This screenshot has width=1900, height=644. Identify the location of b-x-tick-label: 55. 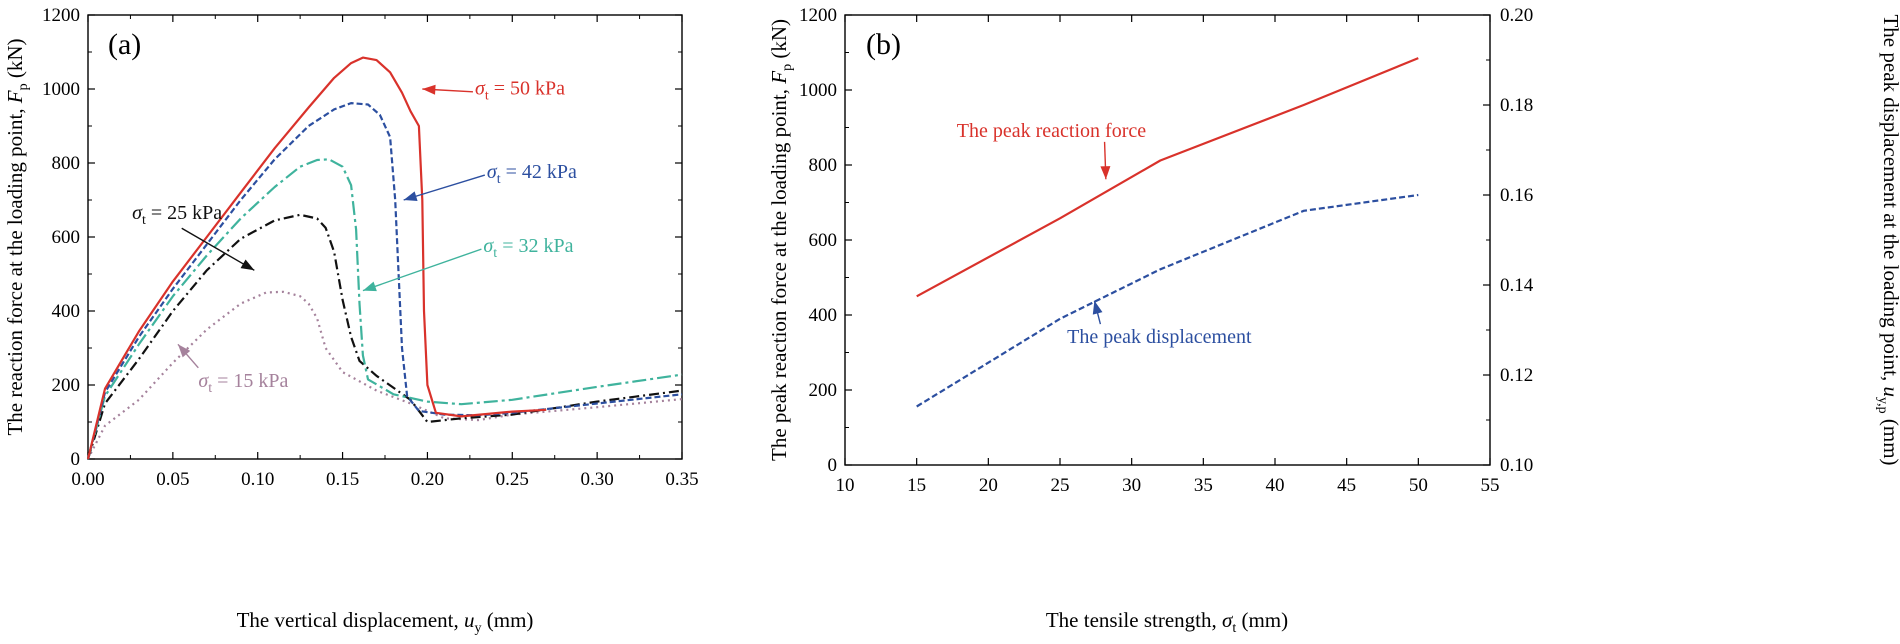
(1490, 485).